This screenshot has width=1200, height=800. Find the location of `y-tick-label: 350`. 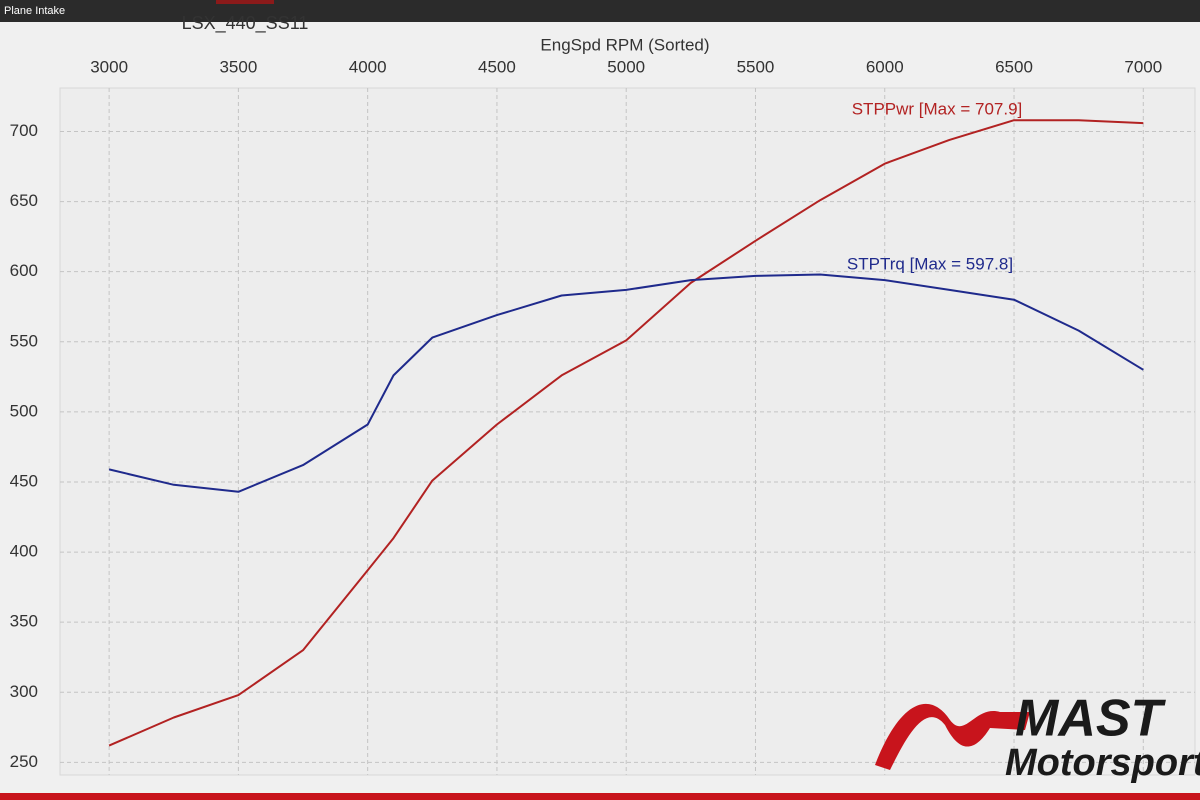

y-tick-label: 350 is located at coordinates (24, 621).